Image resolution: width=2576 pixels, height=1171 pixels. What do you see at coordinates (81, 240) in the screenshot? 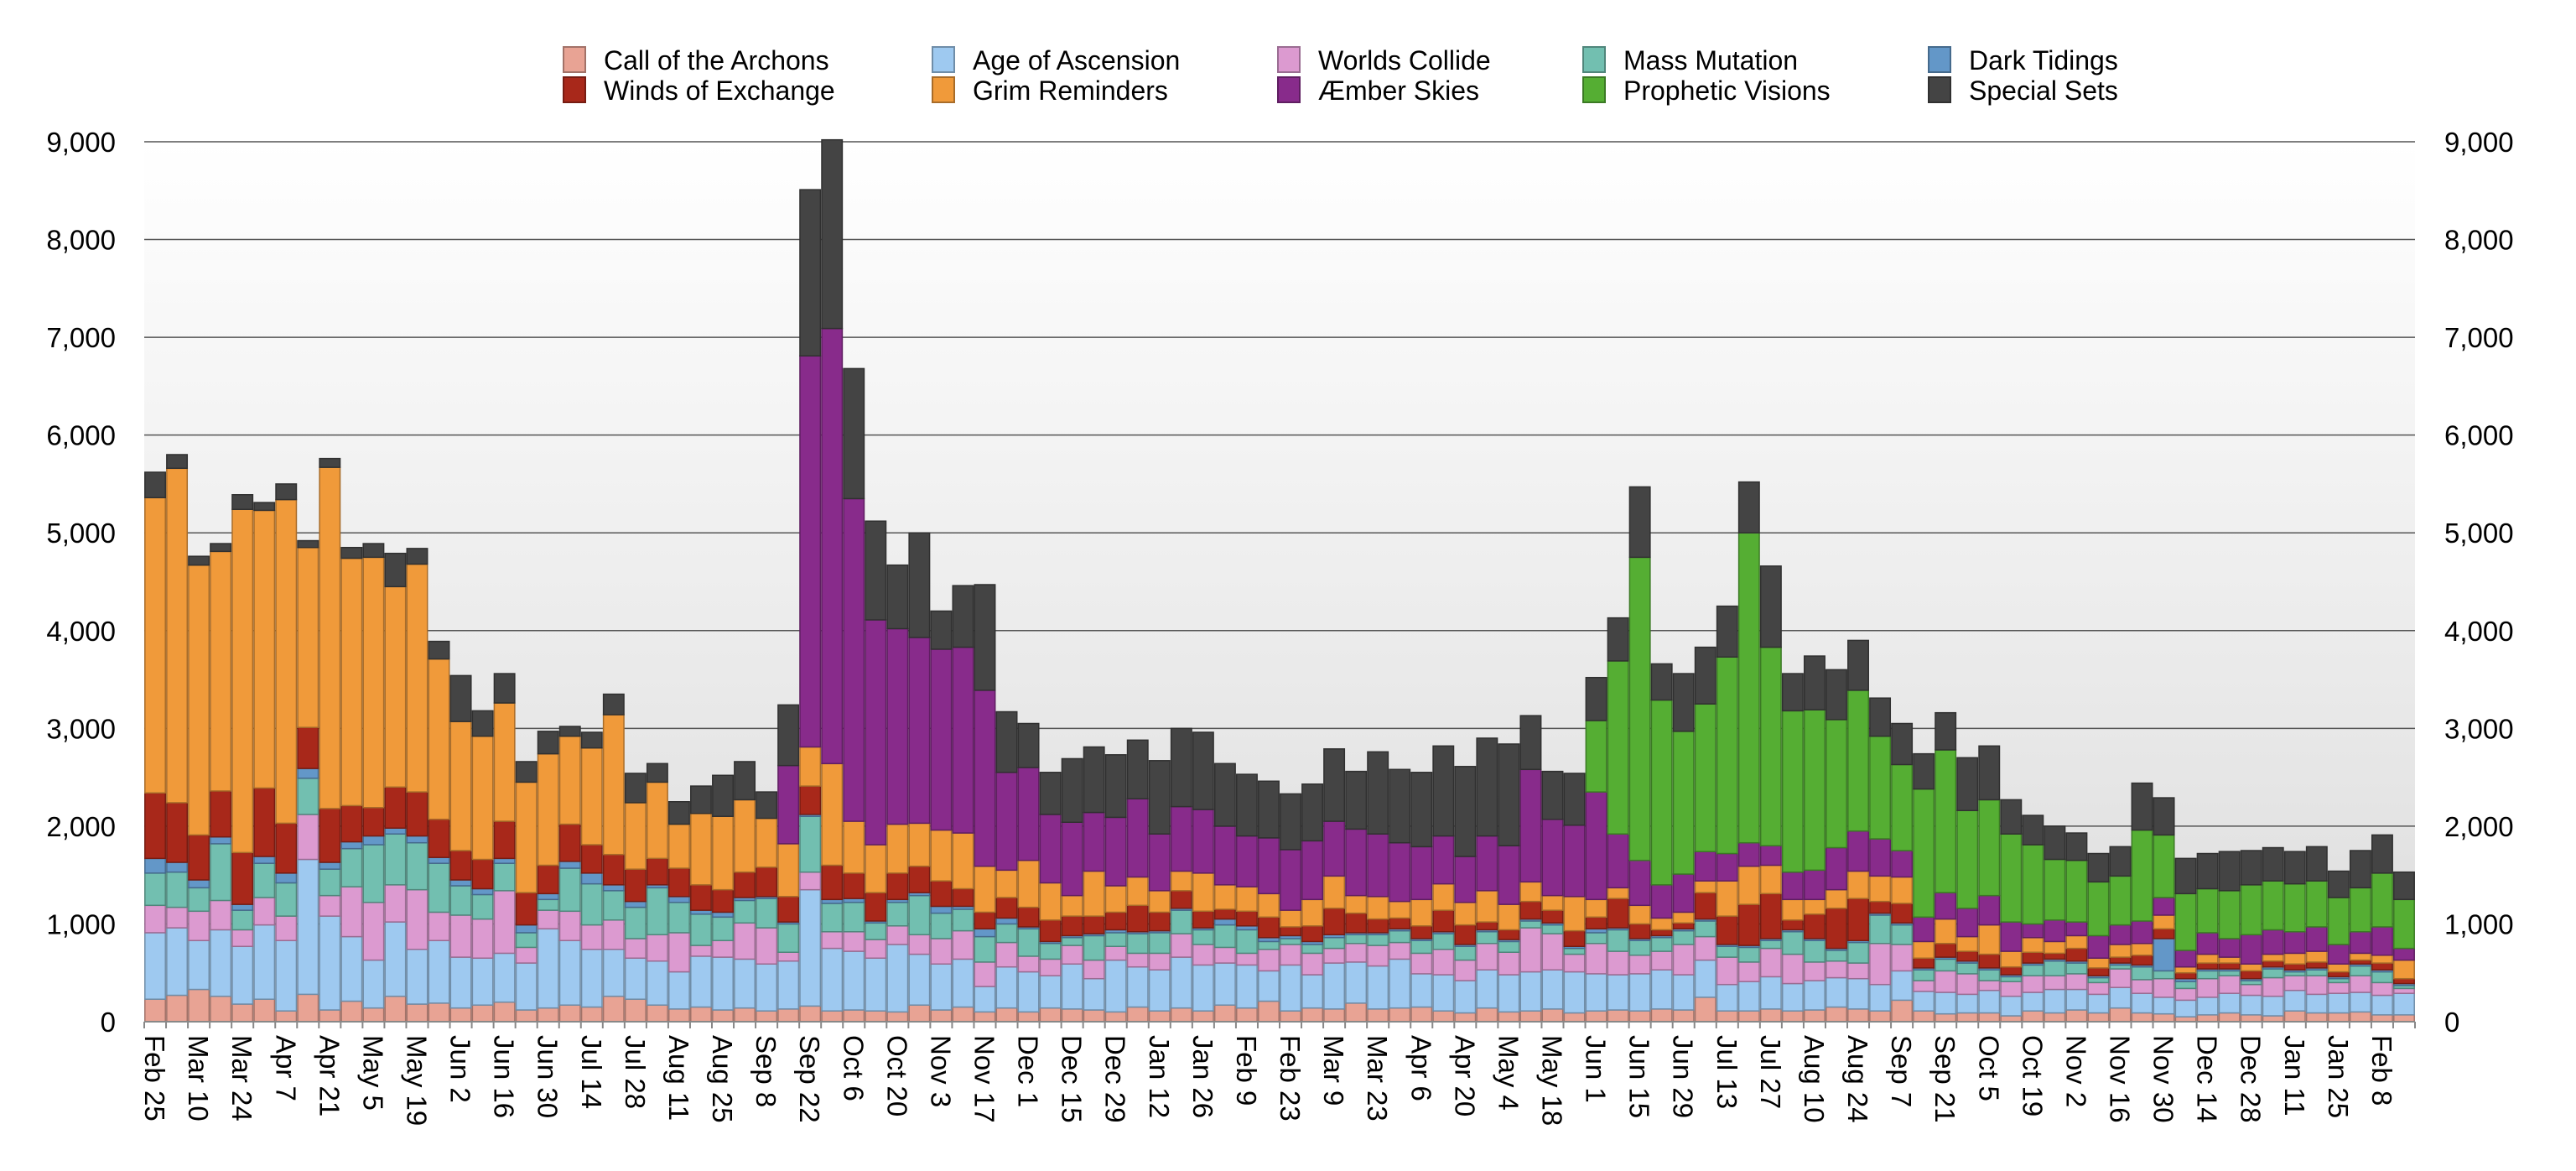
I see `y-tick-label-left: 8,000` at bounding box center [81, 240].